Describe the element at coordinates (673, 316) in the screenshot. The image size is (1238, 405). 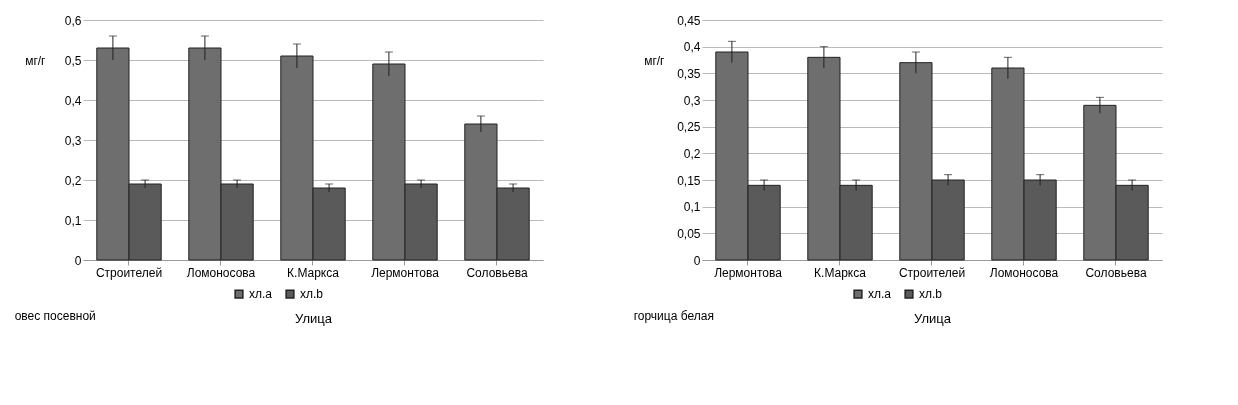
I see `text: горчица белая` at that location.